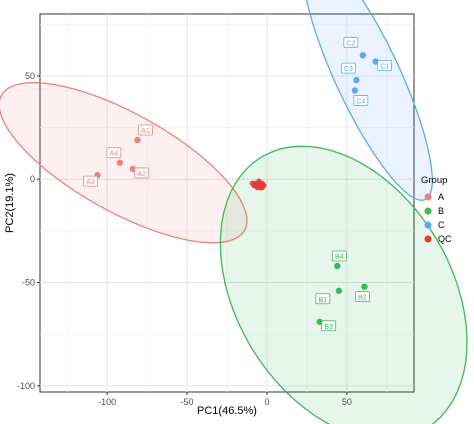  Describe the element at coordinates (339, 290) in the screenshot. I see `point-b1` at that location.